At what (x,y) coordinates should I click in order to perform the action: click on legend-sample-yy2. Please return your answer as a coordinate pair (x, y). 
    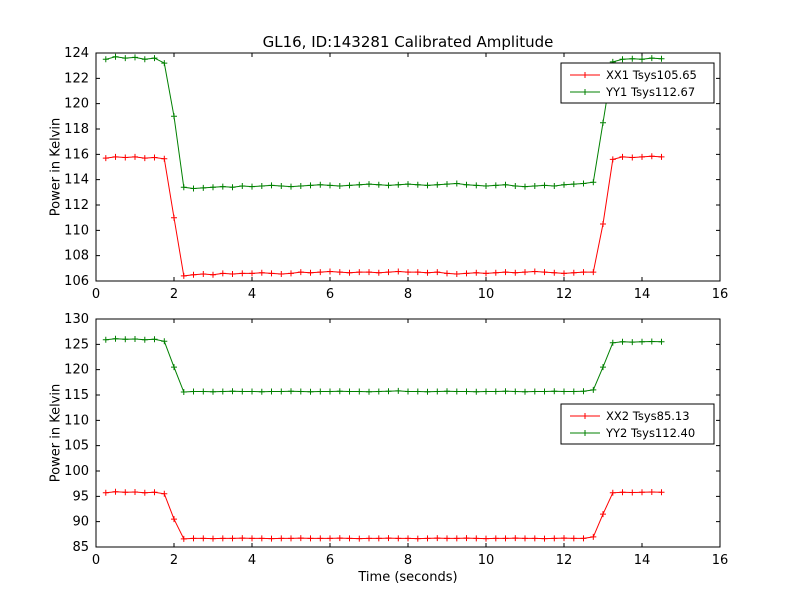
    Looking at the image, I should click on (585, 433).